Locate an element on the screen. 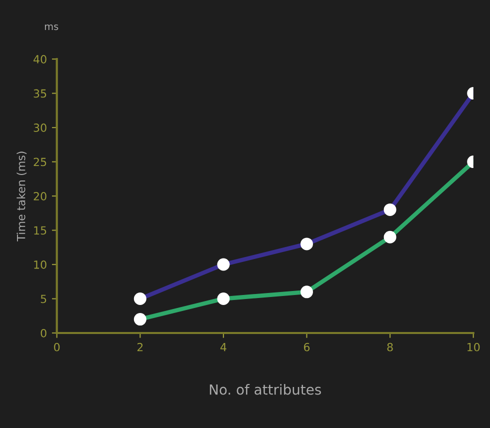 The height and width of the screenshot is (428, 490). text: ms is located at coordinates (51, 27).